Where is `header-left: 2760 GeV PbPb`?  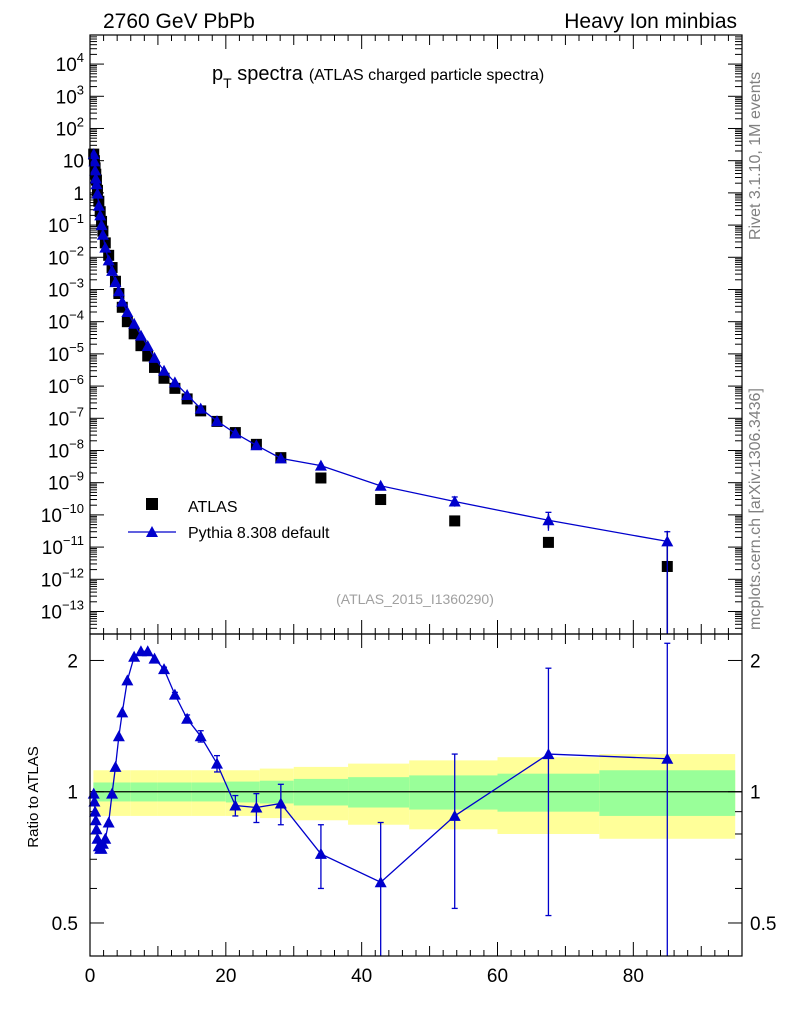 header-left: 2760 GeV PbPb is located at coordinates (179, 21).